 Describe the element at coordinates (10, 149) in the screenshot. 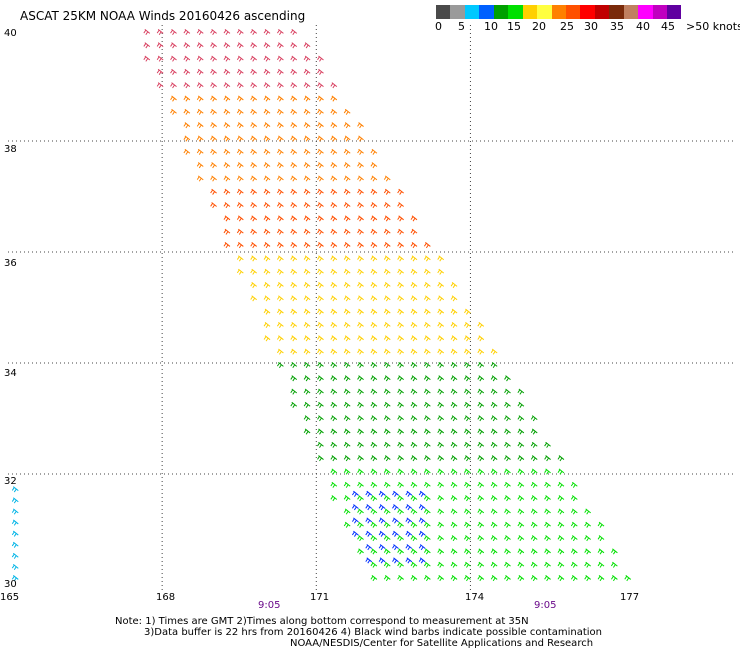

I see `lat-label: 38` at that location.